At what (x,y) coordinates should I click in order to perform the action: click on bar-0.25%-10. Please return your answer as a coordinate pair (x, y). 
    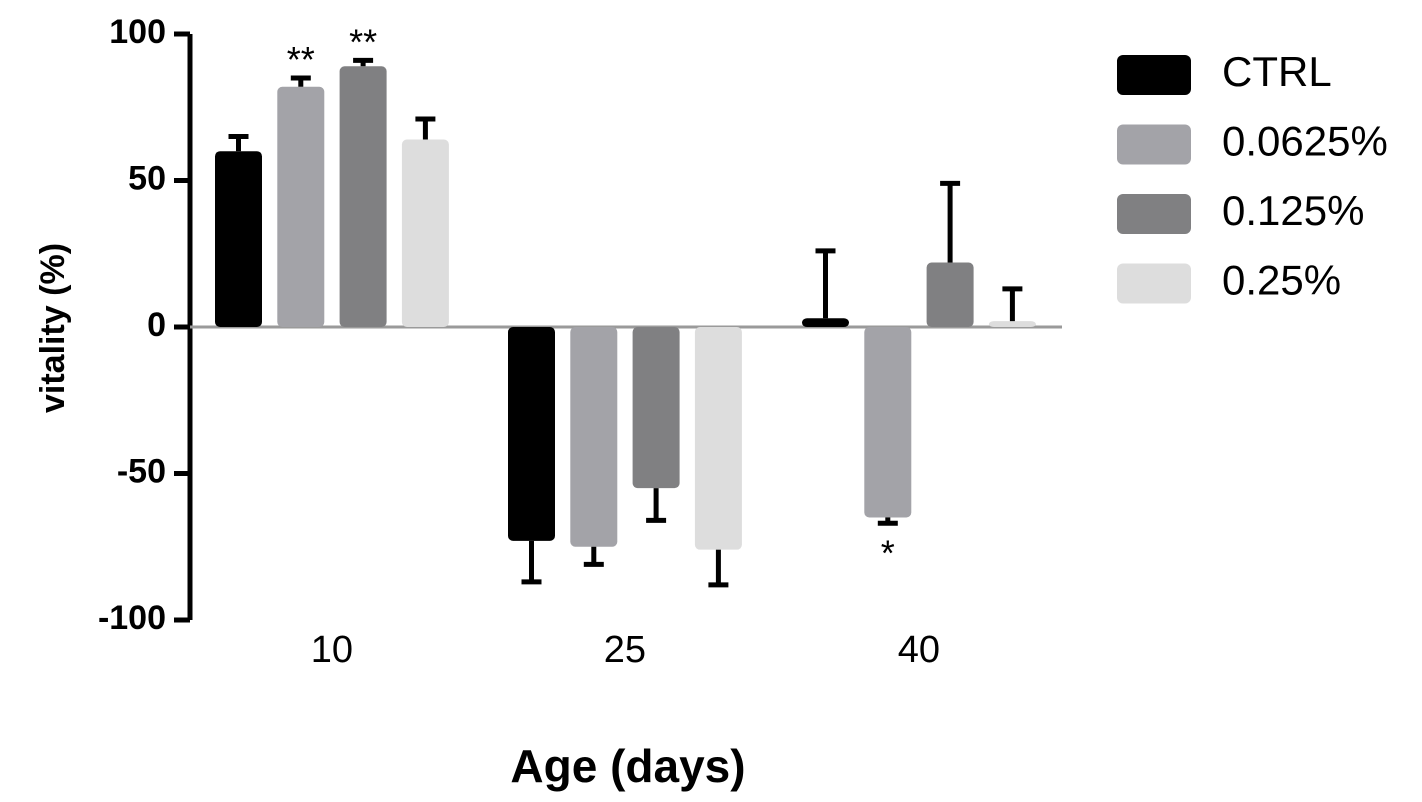
    Looking at the image, I should click on (425, 233).